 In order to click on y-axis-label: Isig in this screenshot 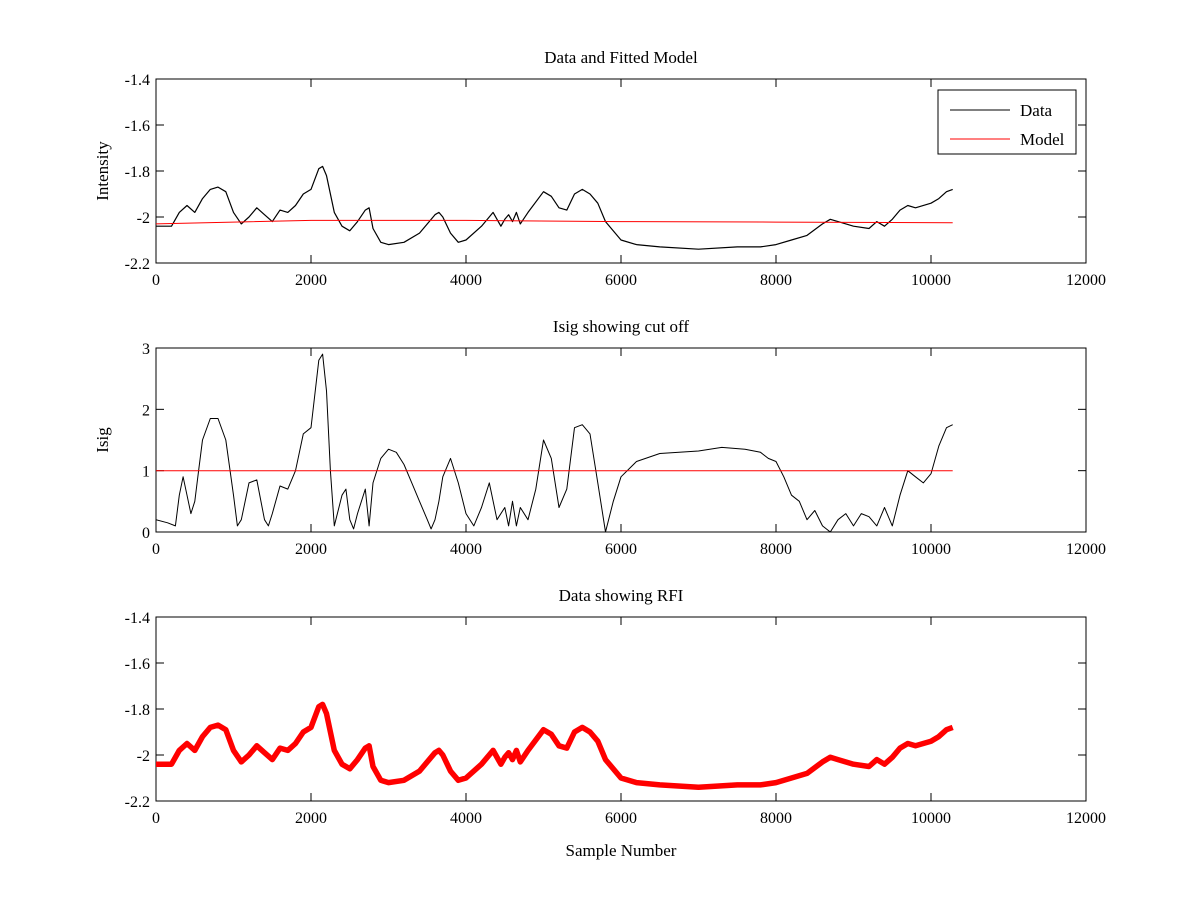, I will do `click(102, 440)`.